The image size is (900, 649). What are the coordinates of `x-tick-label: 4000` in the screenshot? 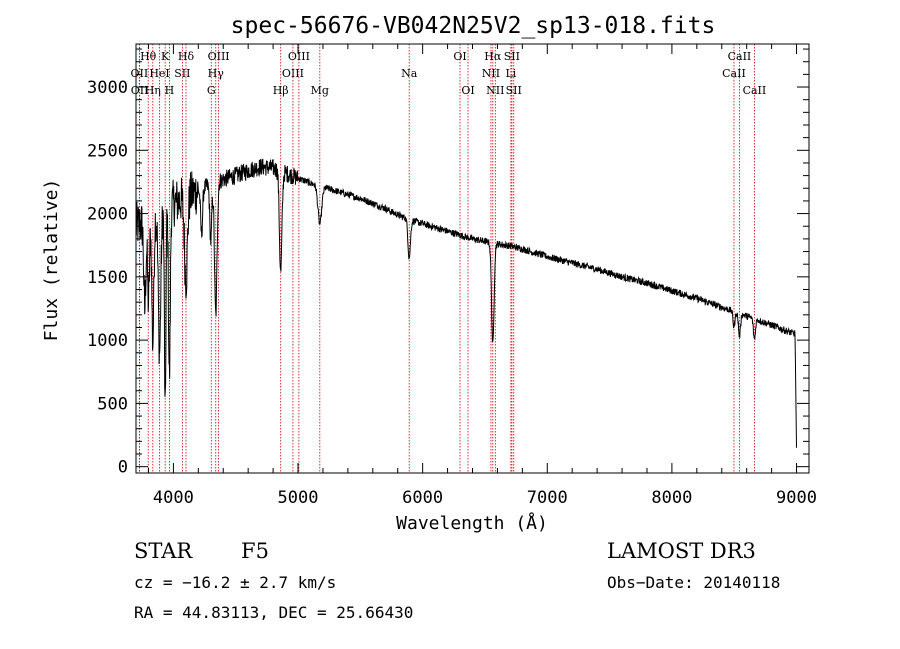 It's located at (173, 498).